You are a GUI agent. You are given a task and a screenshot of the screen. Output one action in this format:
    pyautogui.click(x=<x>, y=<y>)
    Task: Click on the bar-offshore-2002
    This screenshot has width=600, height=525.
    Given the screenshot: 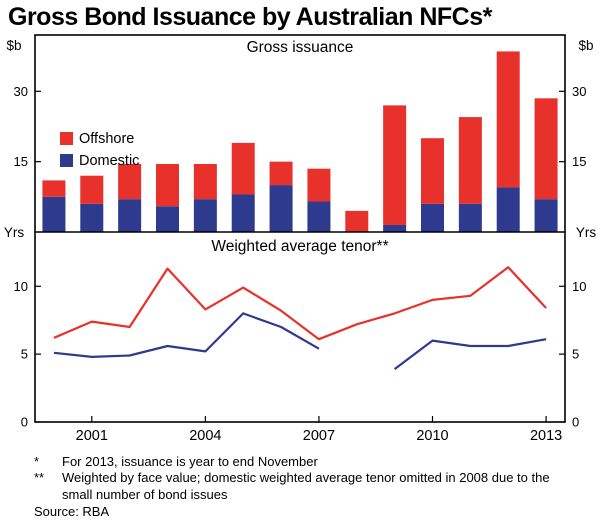 What is the action you would take?
    pyautogui.click(x=130, y=181)
    